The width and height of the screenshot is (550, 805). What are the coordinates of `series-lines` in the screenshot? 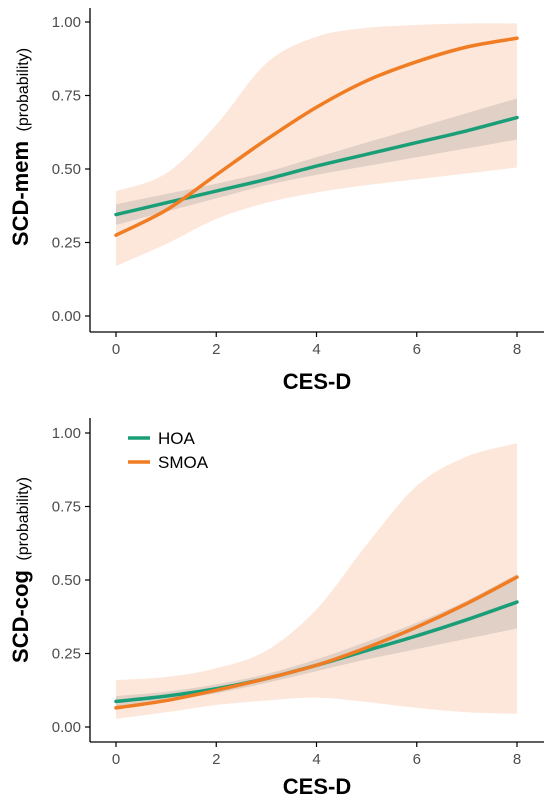 It's located at (316, 642).